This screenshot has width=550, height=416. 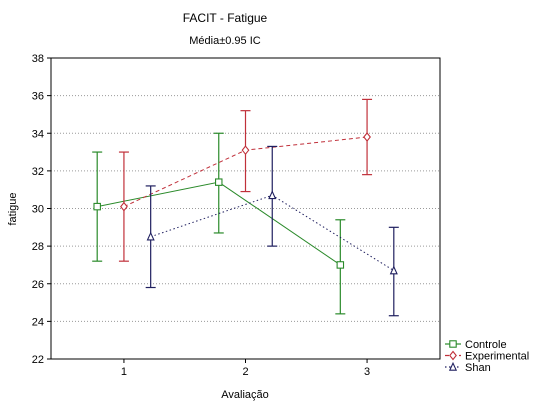 I want to click on y-tick-label: 38, so click(x=38, y=59).